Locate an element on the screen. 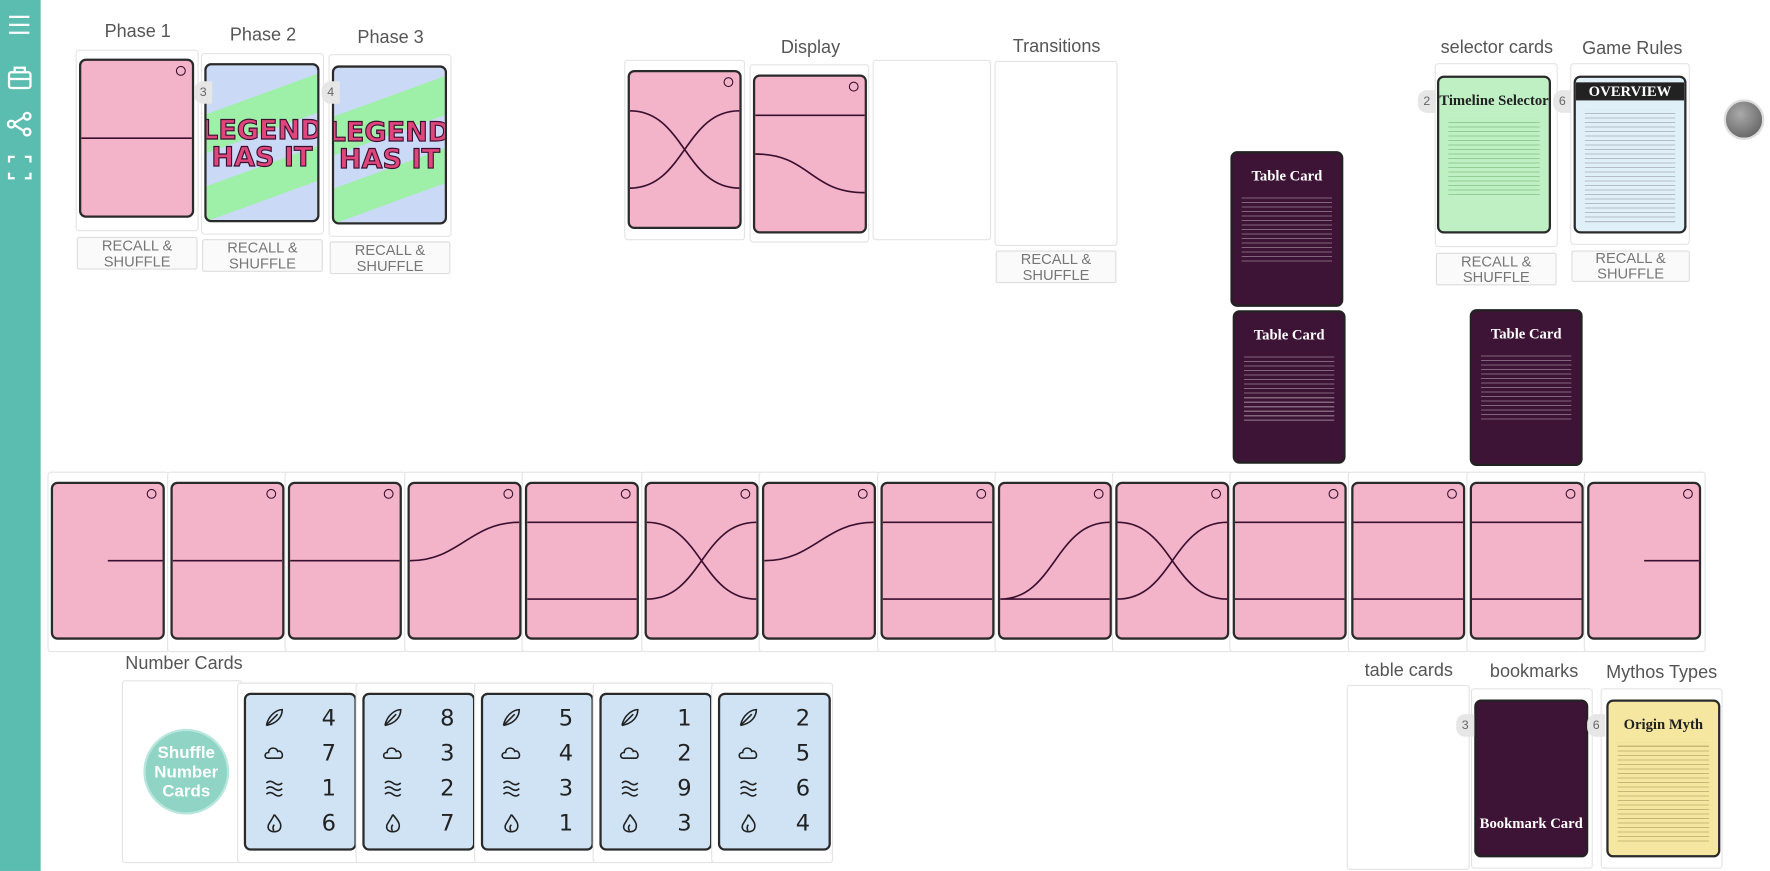  mythos-card: Origin Myth is located at coordinates (1663, 778).